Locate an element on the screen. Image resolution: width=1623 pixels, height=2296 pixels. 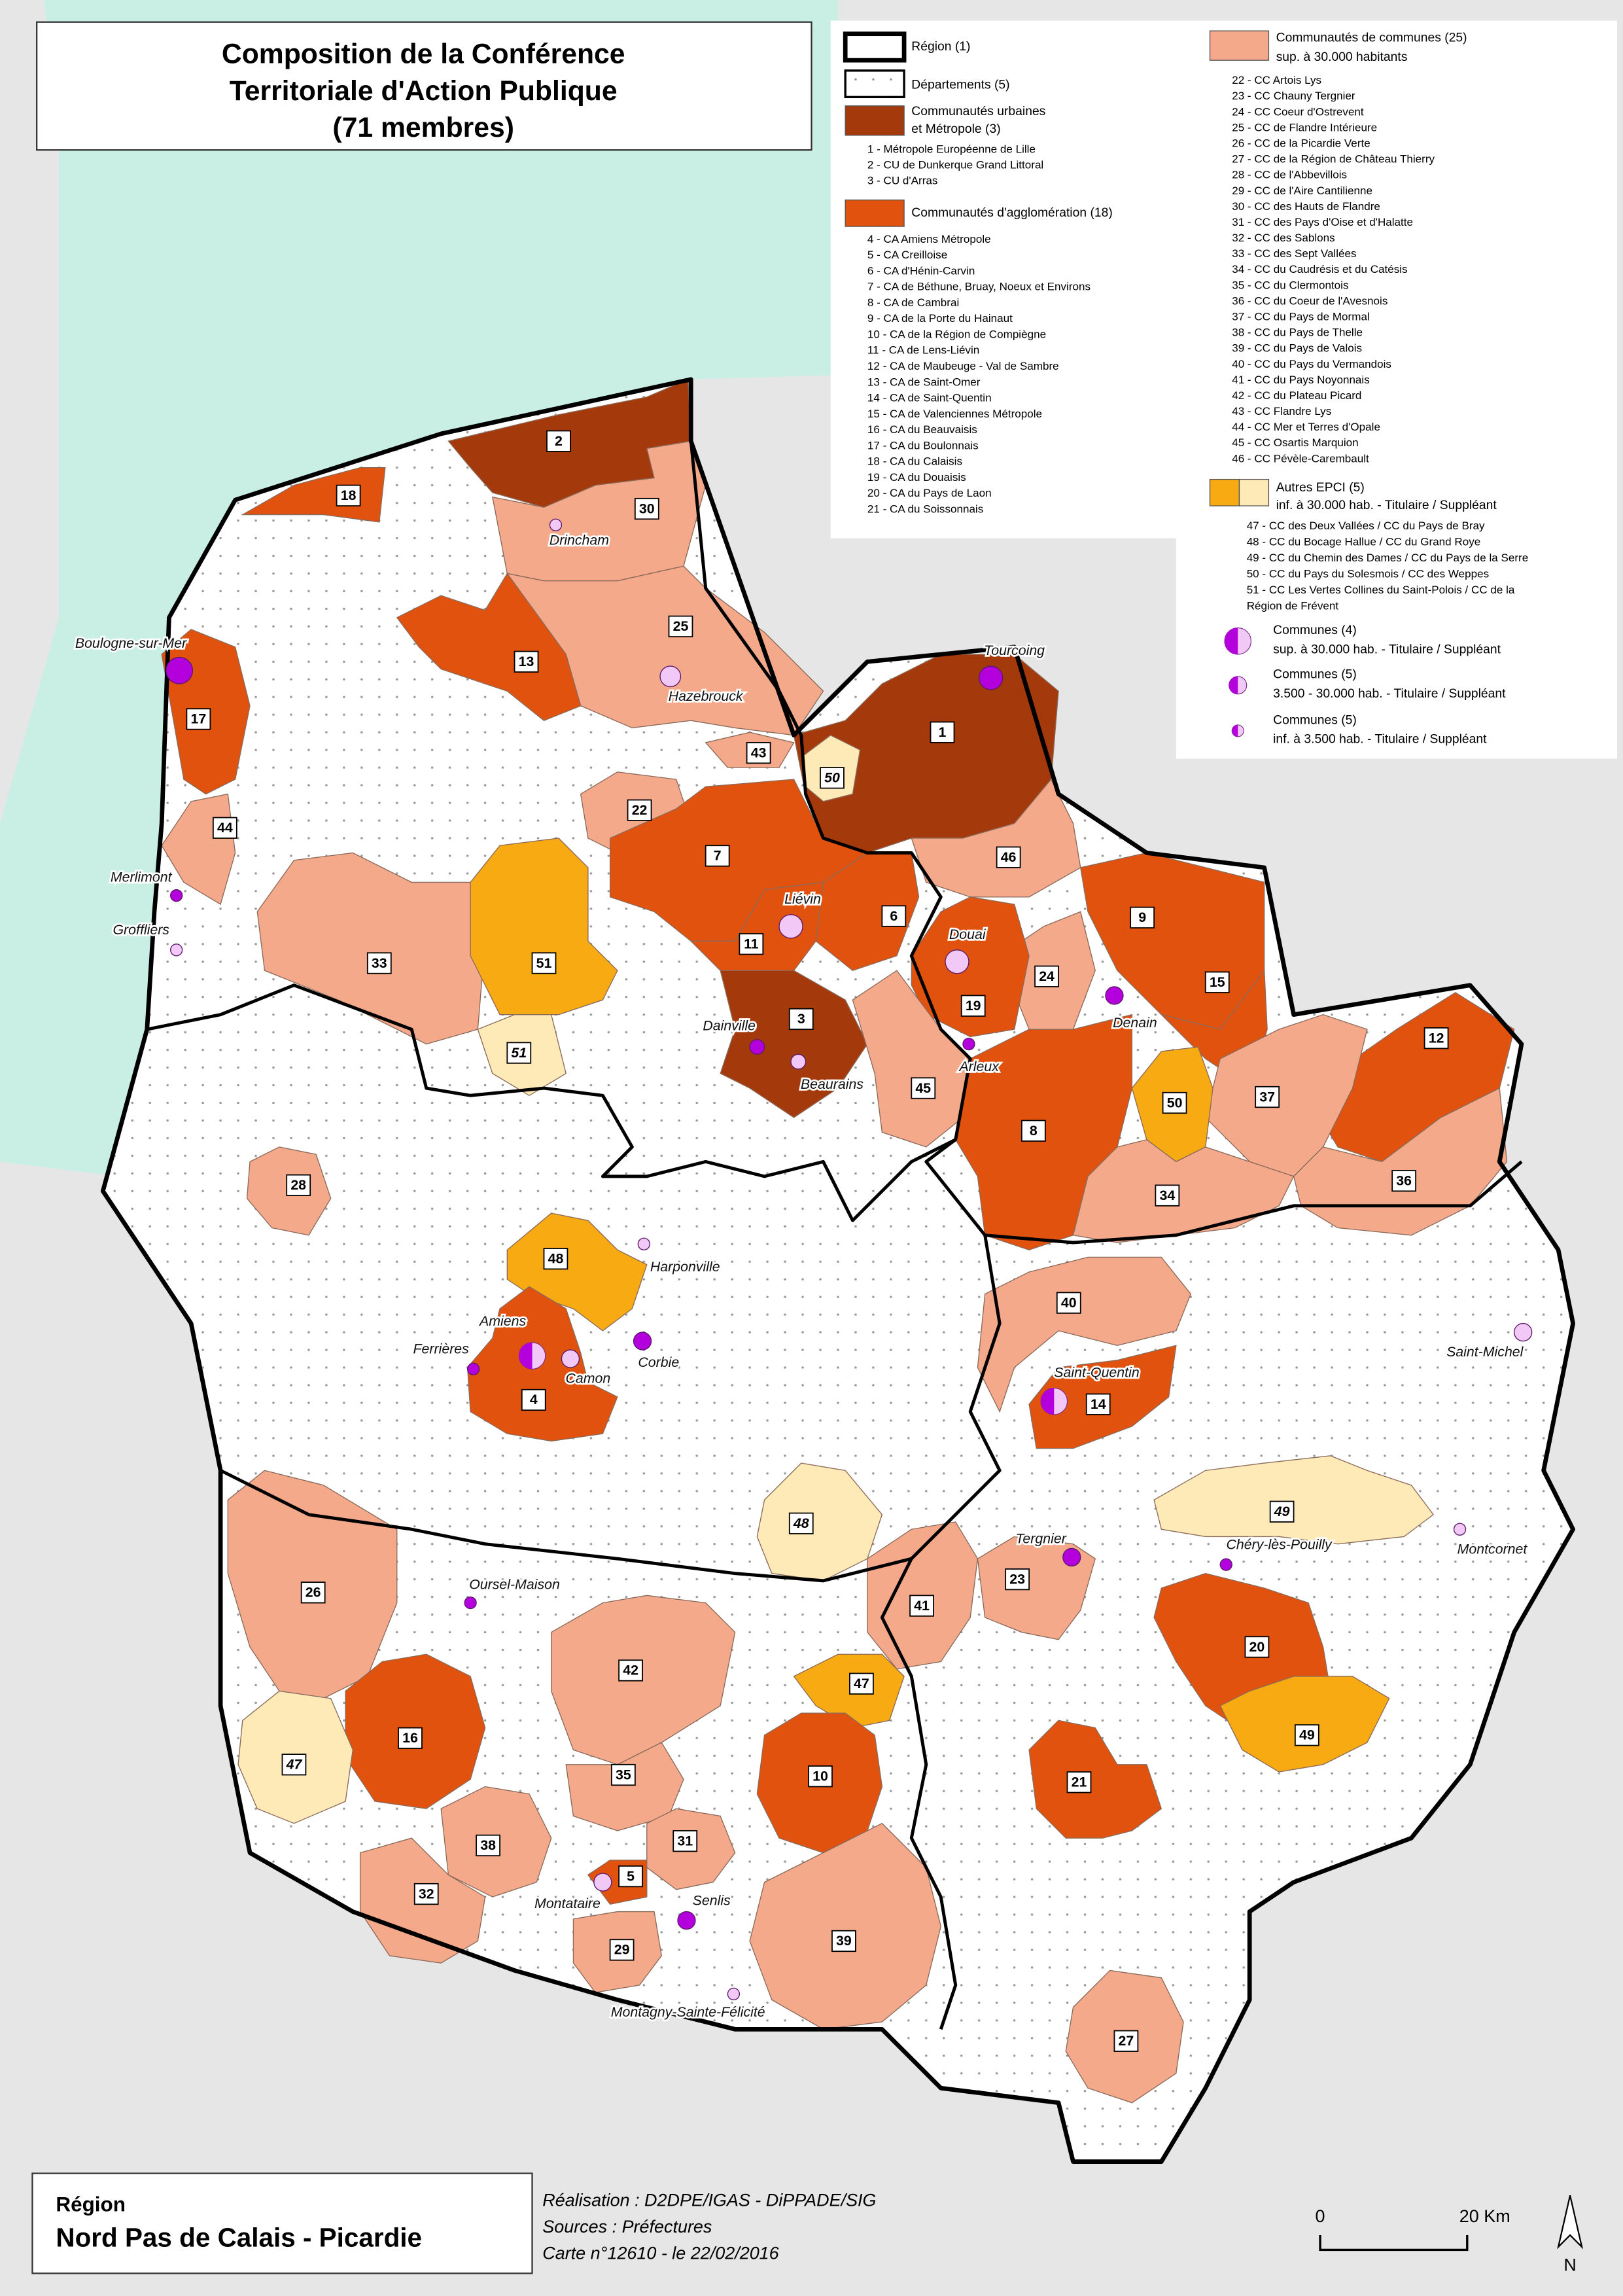
legend-item: 22 - CC Artois Lys is located at coordinates (1277, 80).